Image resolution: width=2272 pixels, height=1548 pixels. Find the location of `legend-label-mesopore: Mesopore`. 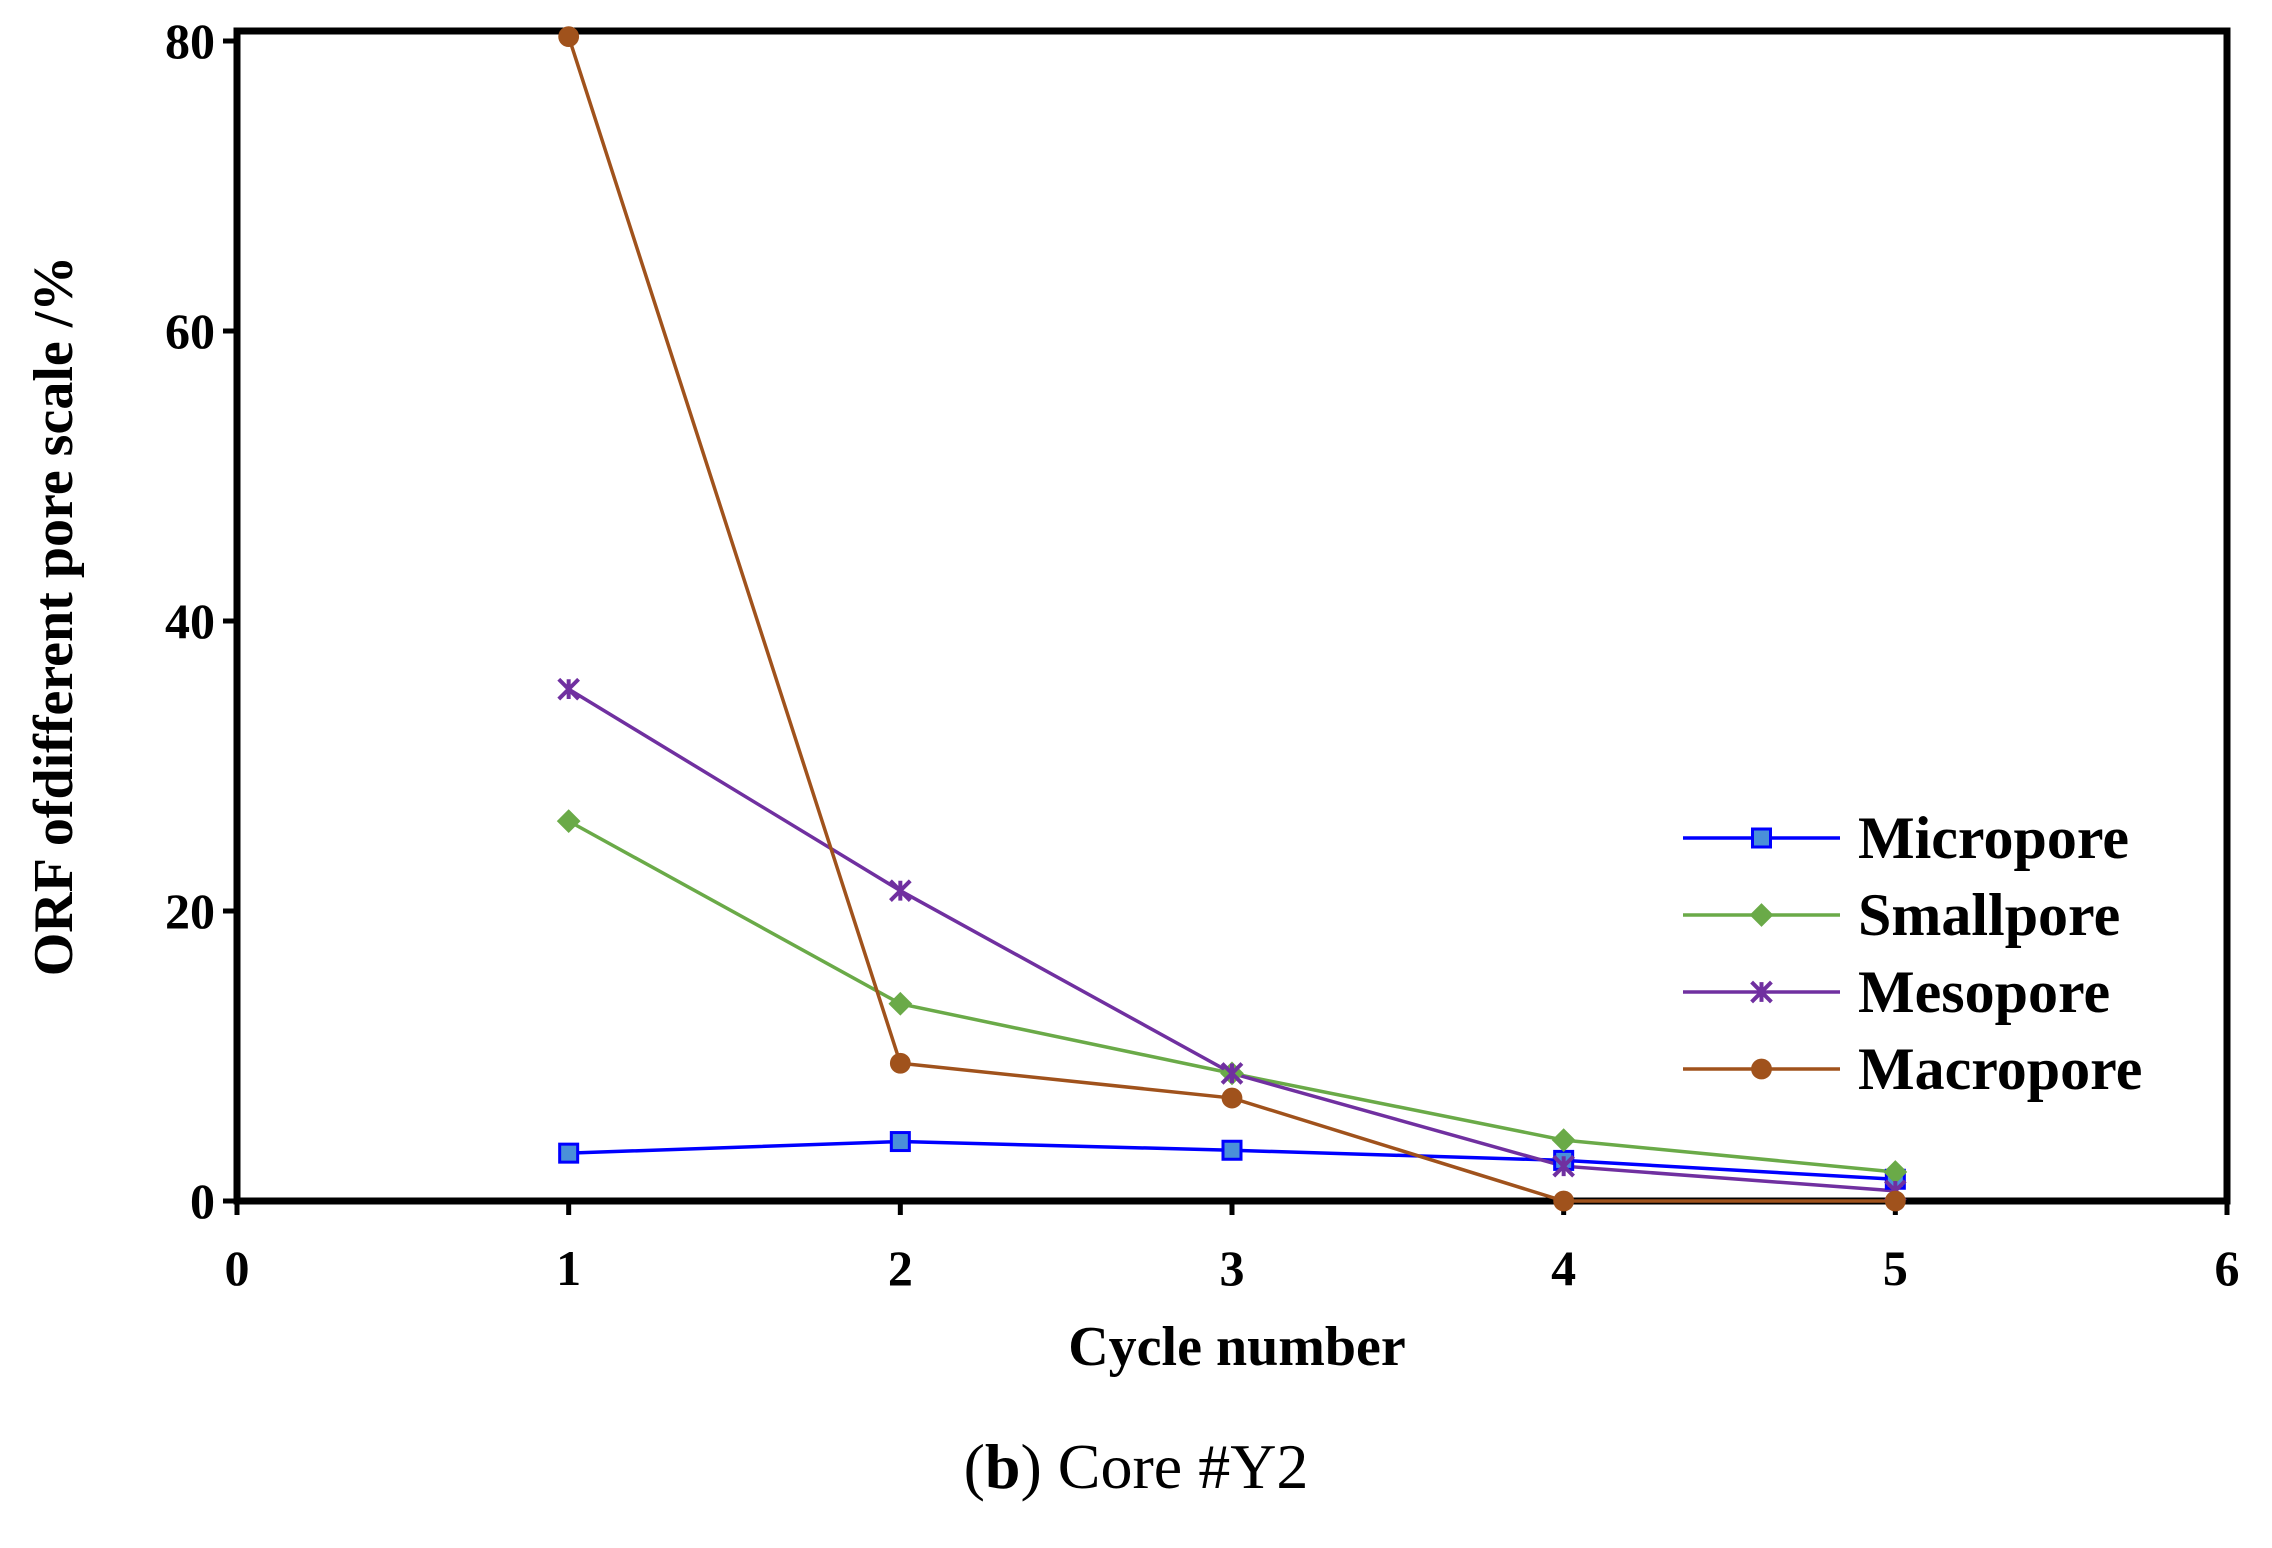

legend-label-mesopore: Mesopore is located at coordinates (1984, 992).